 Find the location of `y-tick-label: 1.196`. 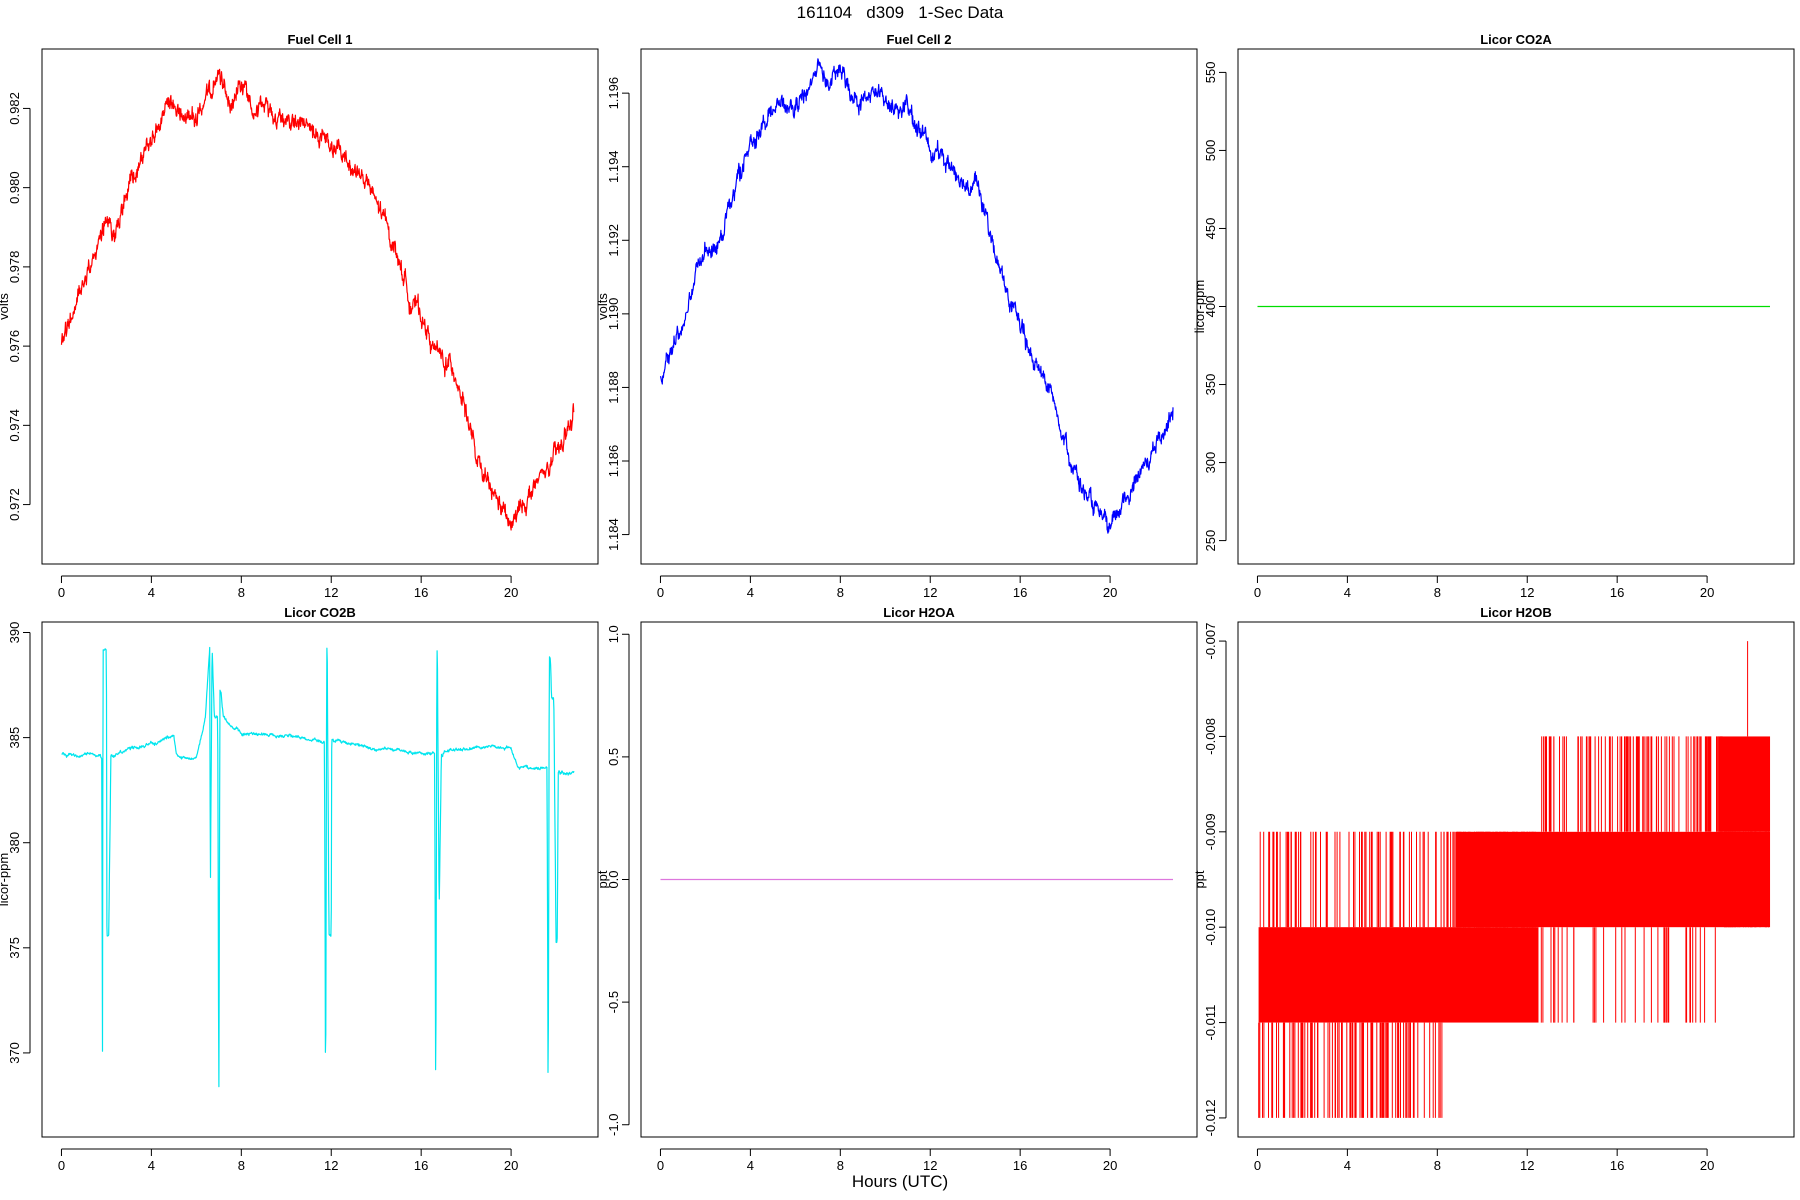

y-tick-label: 1.196 is located at coordinates (613, 93).